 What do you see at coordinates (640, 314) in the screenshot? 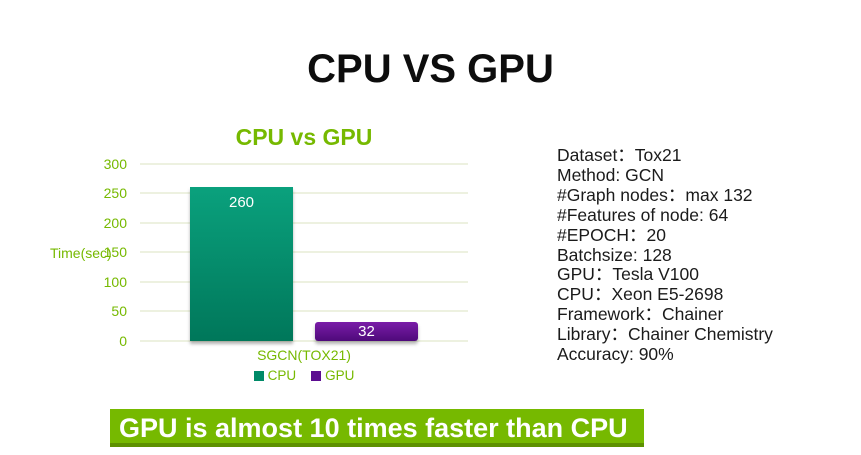
I see `details-line: Framework：Chainer` at bounding box center [640, 314].